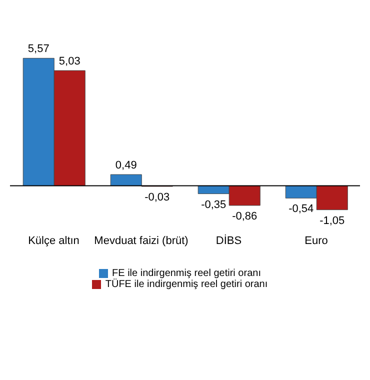 Image resolution: width=370 pixels, height=380 pixels. I want to click on x-tick-label: DİBS, so click(229, 240).